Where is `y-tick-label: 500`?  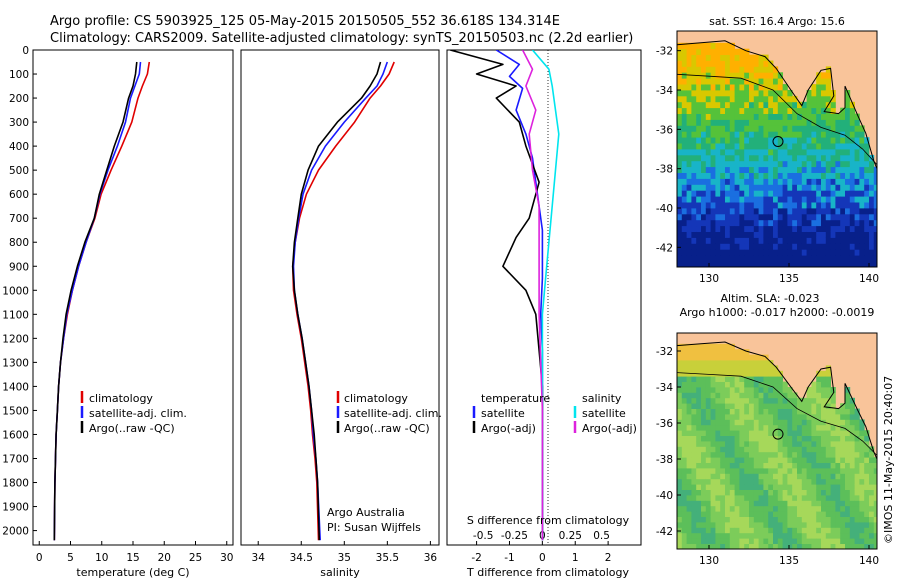 y-tick-label: 500 is located at coordinates (19, 171).